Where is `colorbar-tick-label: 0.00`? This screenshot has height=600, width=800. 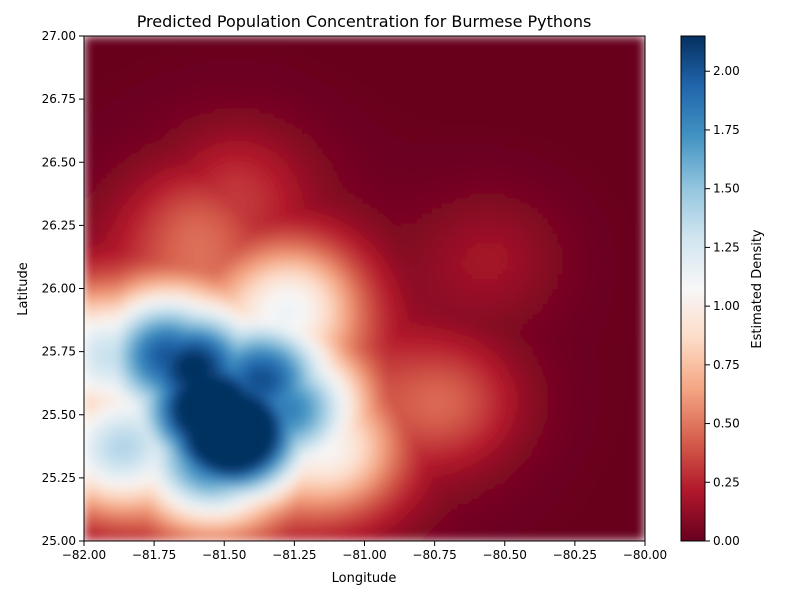 colorbar-tick-label: 0.00 is located at coordinates (726, 541).